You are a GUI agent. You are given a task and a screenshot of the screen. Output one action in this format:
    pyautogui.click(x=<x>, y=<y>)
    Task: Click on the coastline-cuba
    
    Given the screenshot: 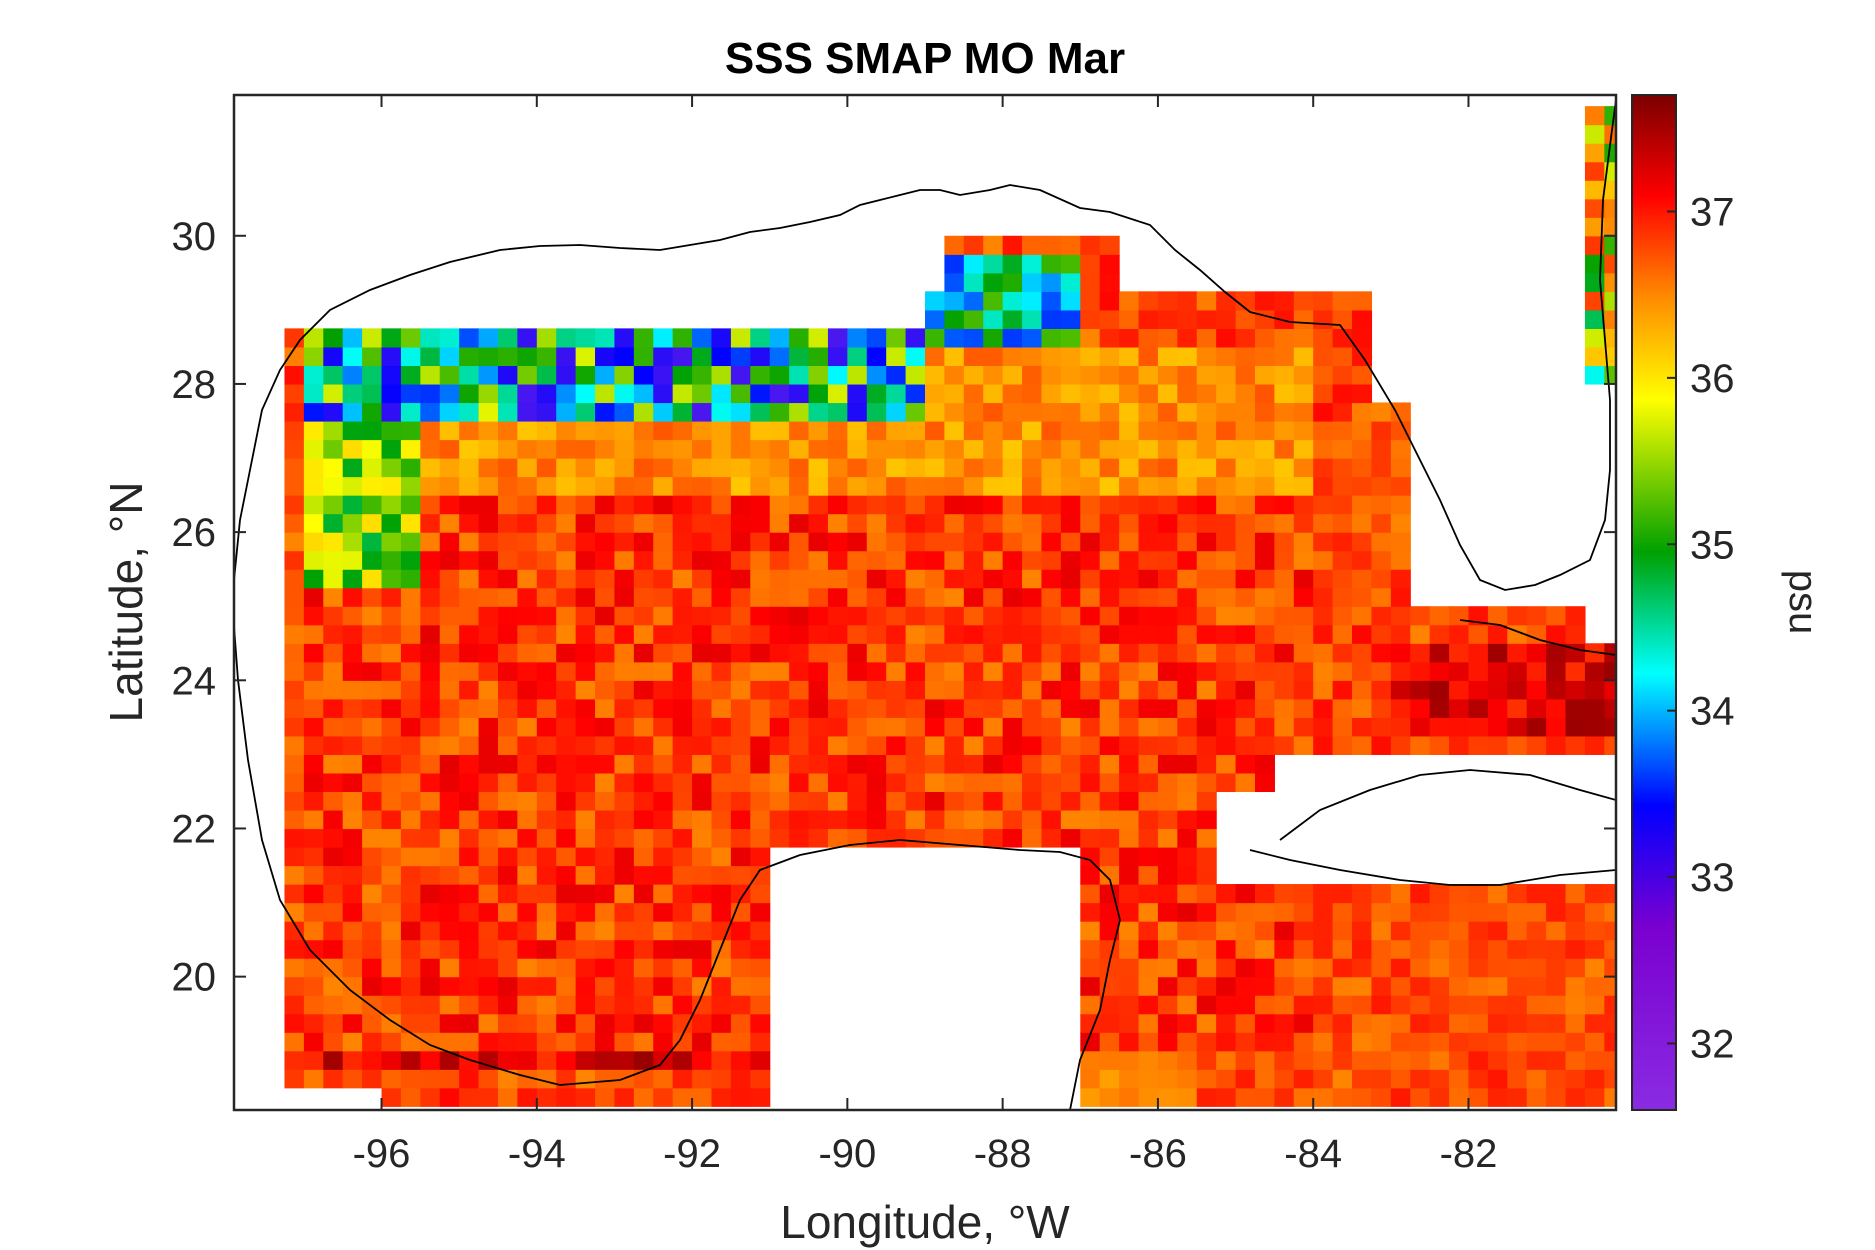 What is the action you would take?
    pyautogui.click(x=1432, y=827)
    